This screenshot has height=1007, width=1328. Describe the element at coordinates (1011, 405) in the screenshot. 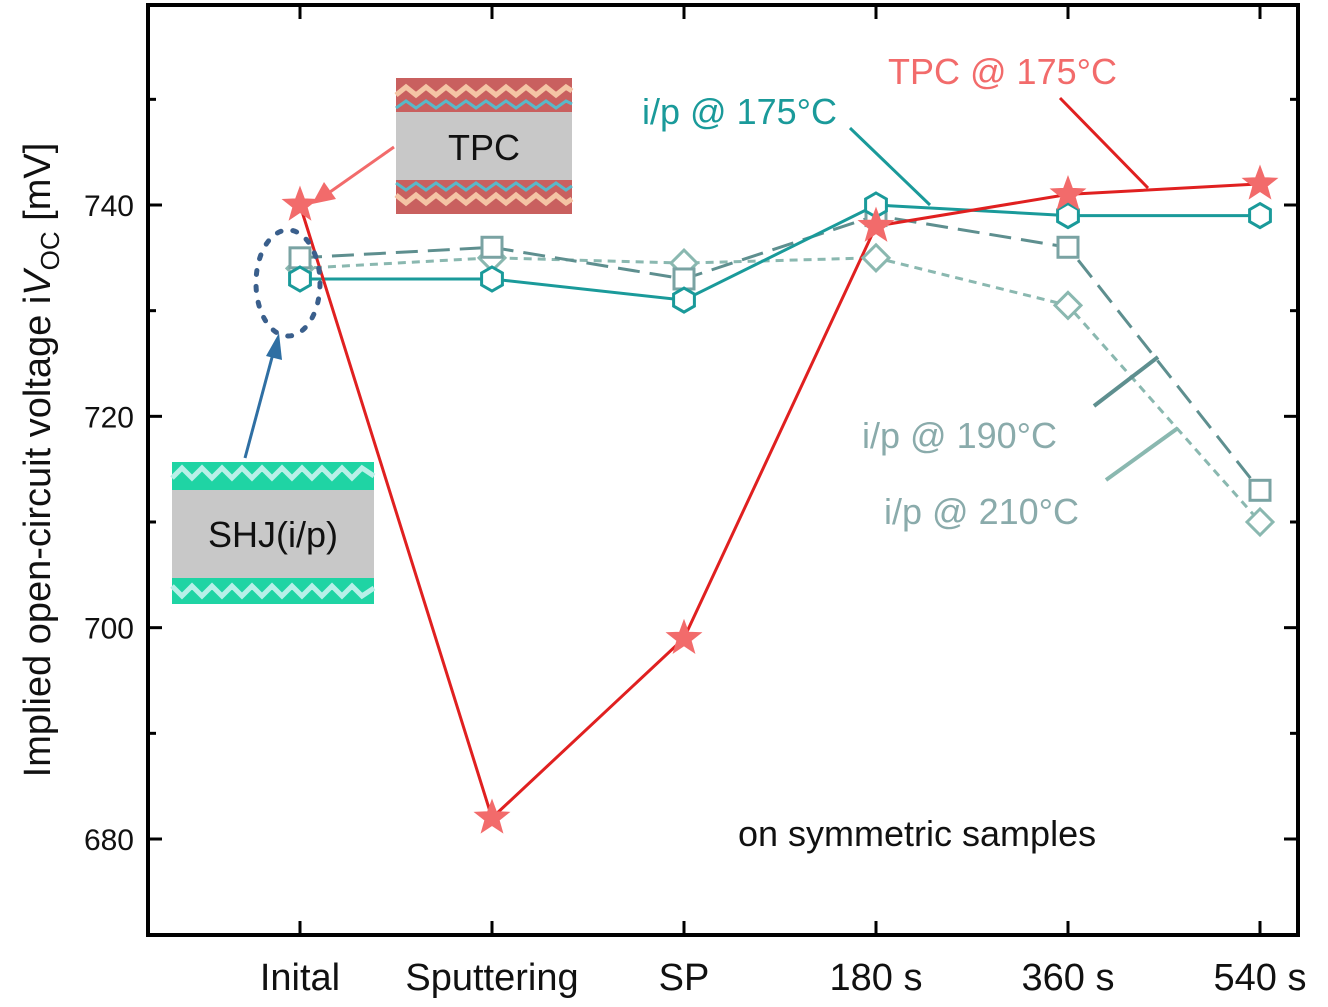

I see `legend-label-ip190: i/p @ 190°C` at that location.